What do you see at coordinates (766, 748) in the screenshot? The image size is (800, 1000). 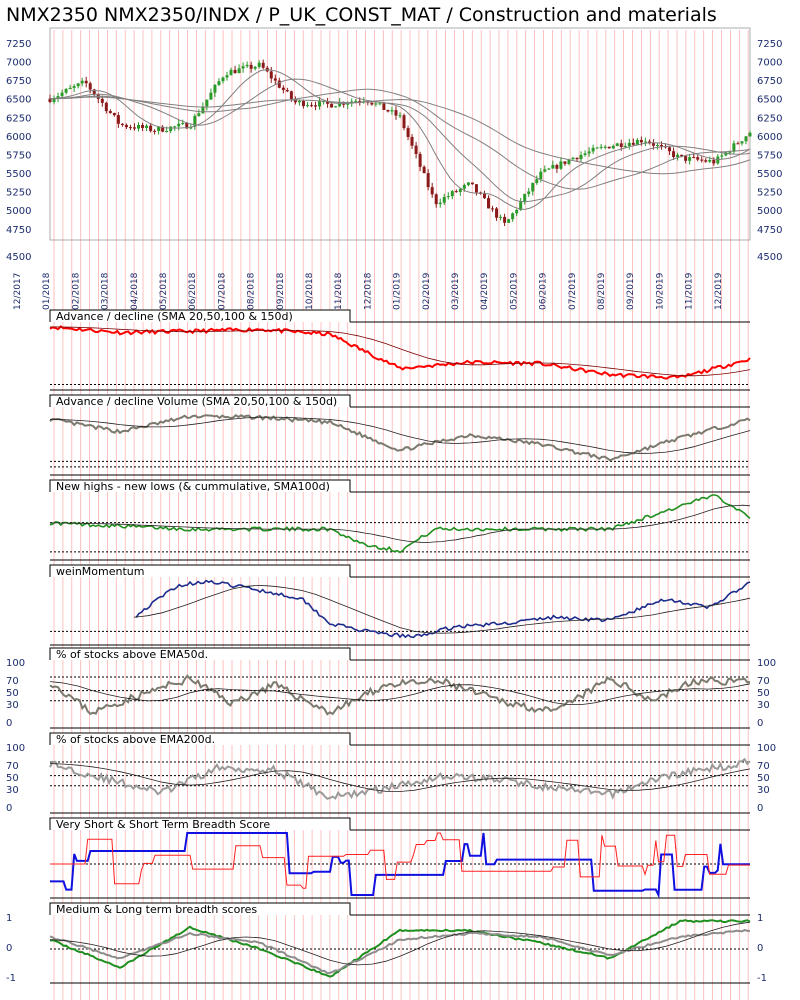 I see `panel-tick-right: 100` at bounding box center [766, 748].